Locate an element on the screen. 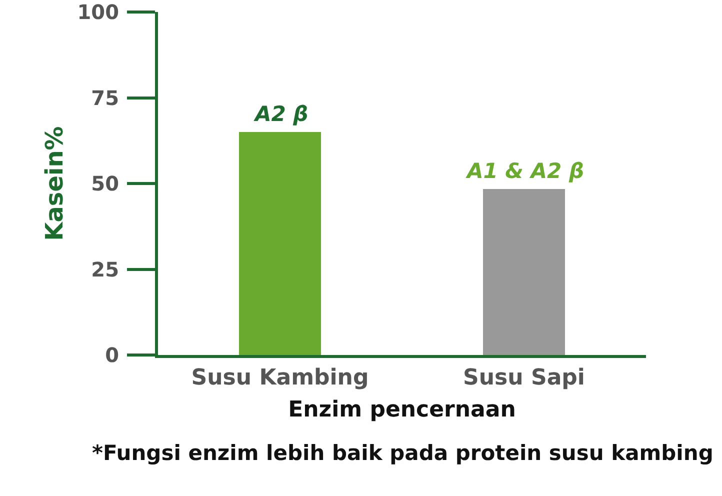  annotation: A1 & A2 β is located at coordinates (524, 171).